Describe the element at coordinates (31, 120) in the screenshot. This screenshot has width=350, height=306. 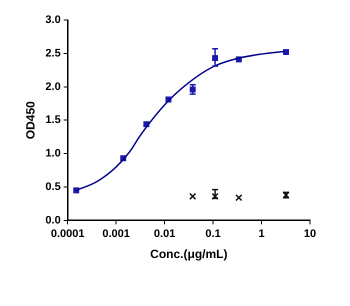
I see `y-axis-title: OD450` at that location.